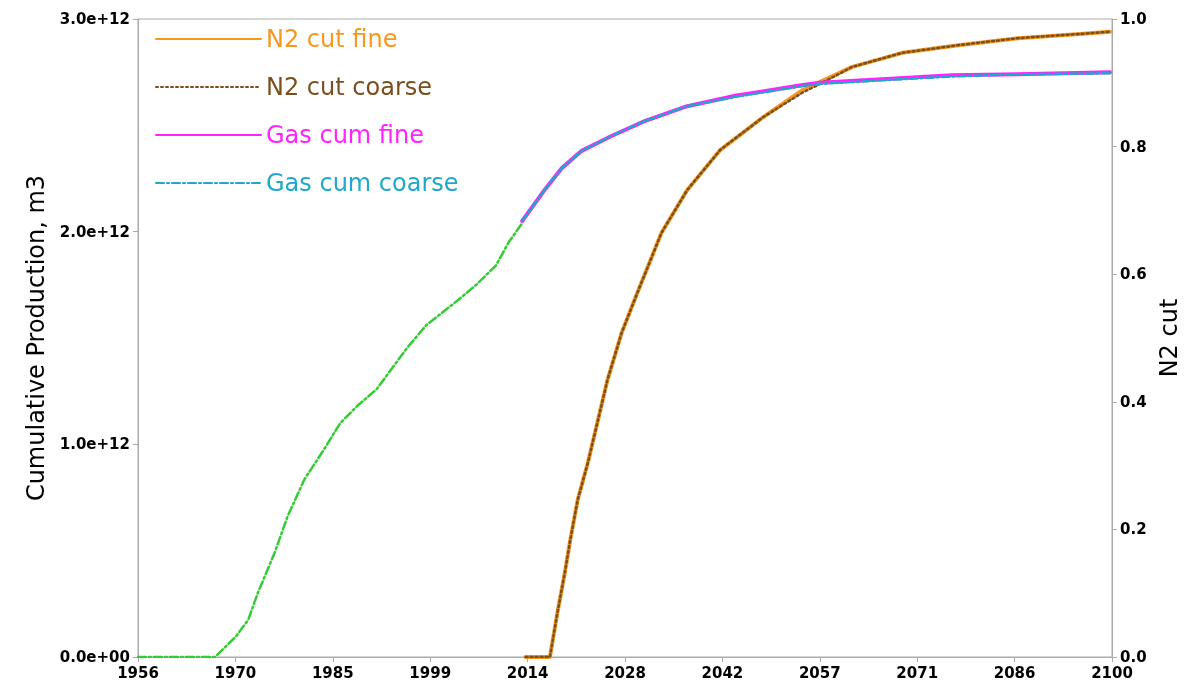  Describe the element at coordinates (1133, 529) in the screenshot. I see `y2-tick-label: 0.2` at that location.